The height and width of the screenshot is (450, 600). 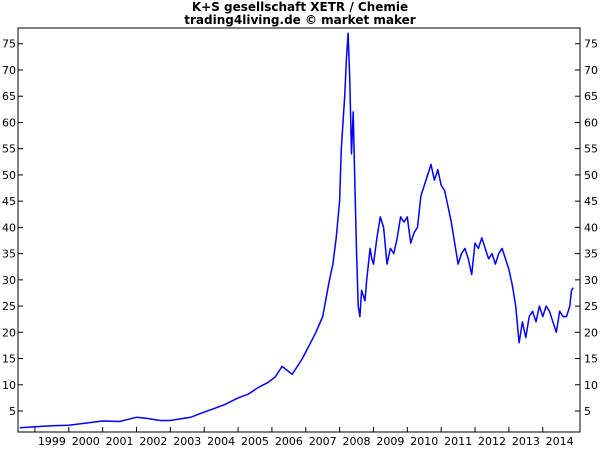 I want to click on y-tick-label-right: 30, so click(x=591, y=280).